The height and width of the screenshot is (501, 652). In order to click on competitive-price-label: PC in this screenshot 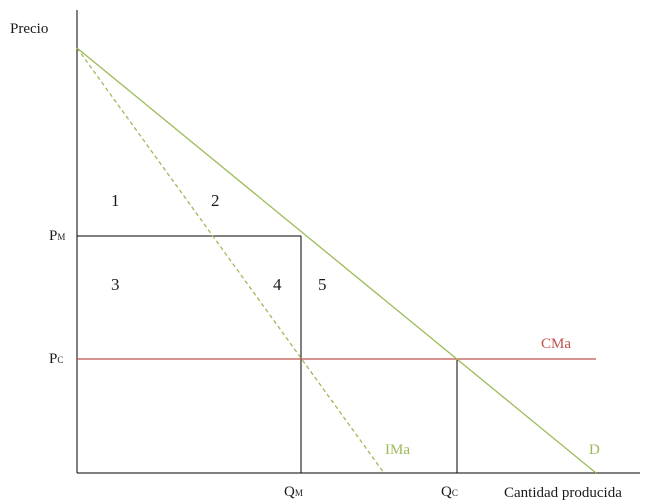, I will do `click(56, 359)`.